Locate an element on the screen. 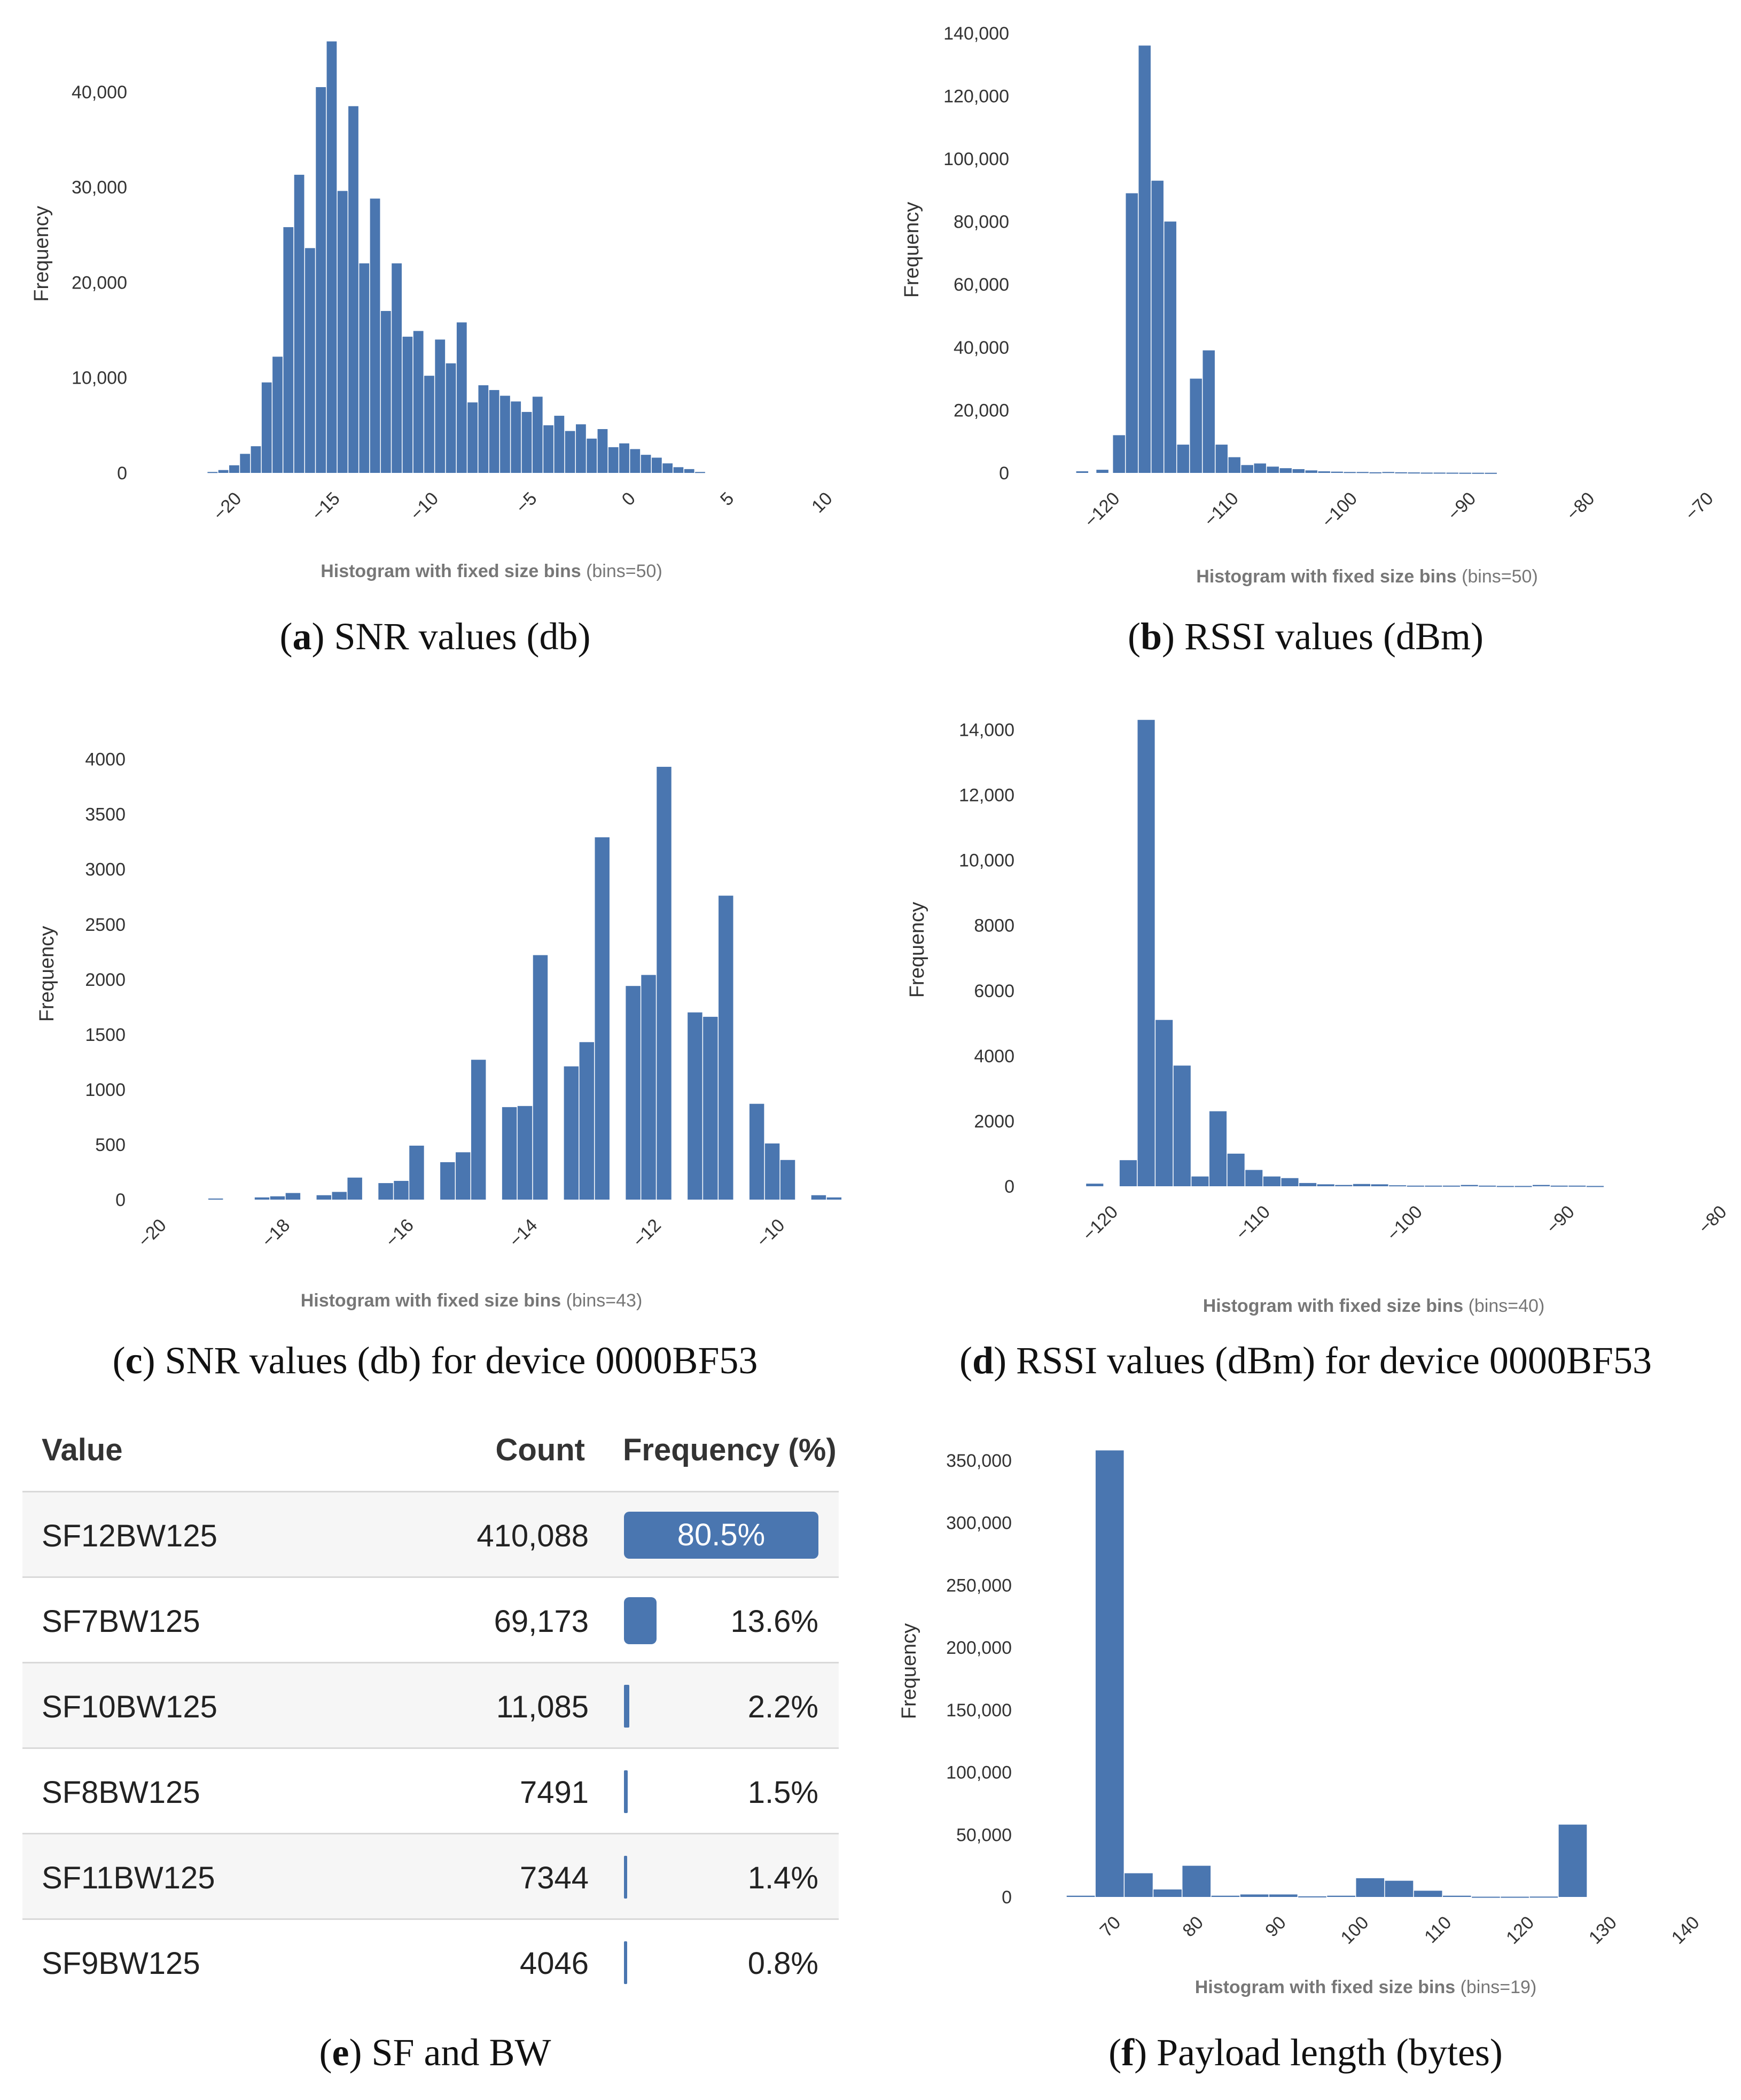 The width and height of the screenshot is (1741, 2100). ytick-d-5: 10,000 is located at coordinates (986, 861).